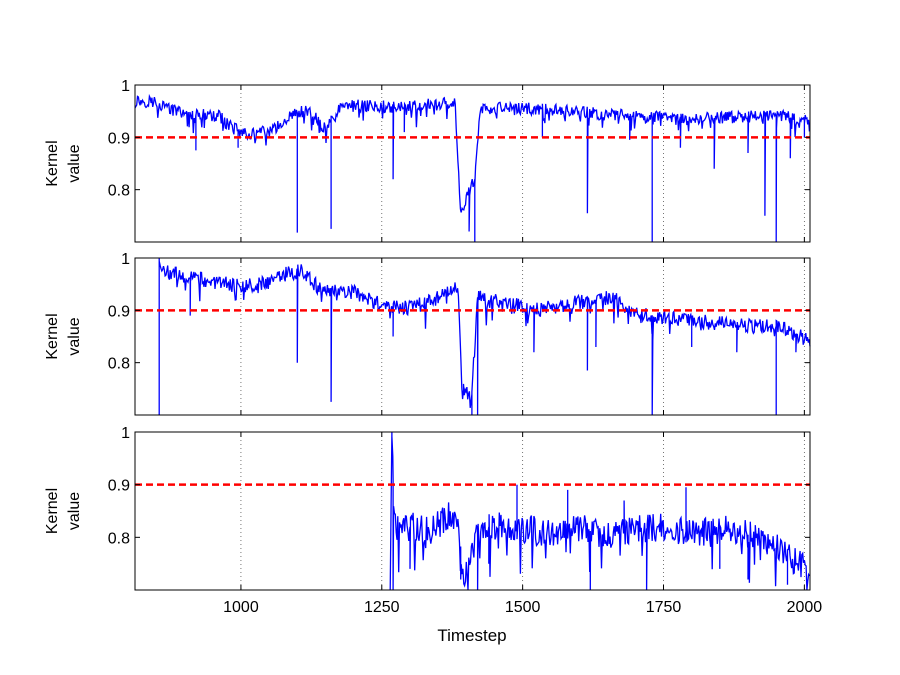  I want to click on x-tick-label: 1000, so click(241, 607).